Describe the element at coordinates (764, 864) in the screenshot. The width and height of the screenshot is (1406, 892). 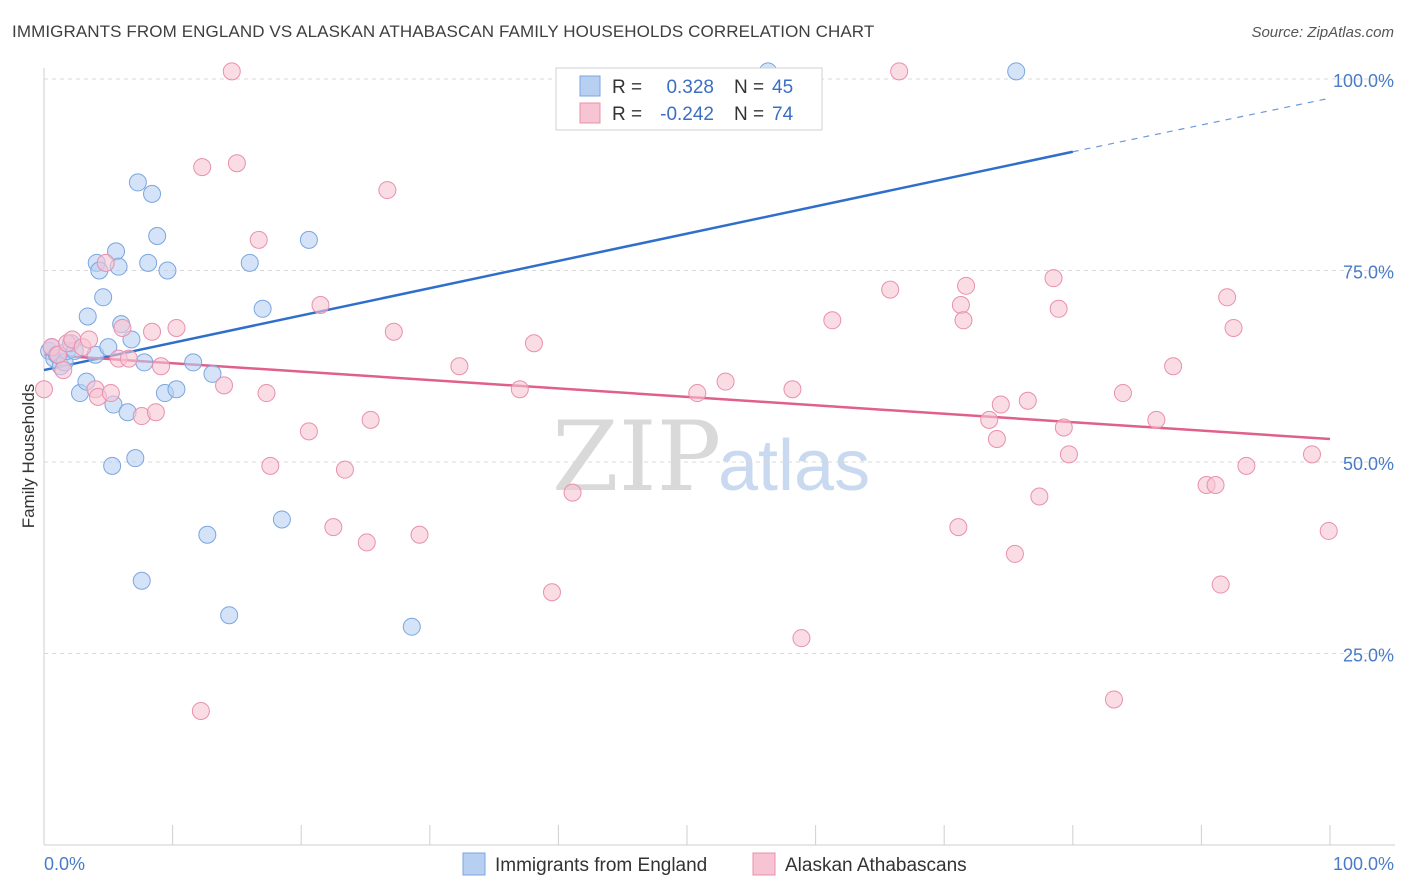
I see `series-legend-swatch-athabascan` at that location.